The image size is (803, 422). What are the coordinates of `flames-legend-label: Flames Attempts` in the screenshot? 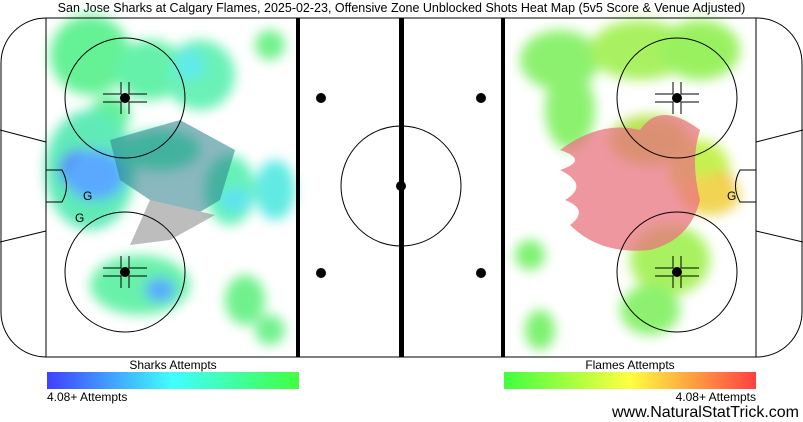 It's located at (630, 365).